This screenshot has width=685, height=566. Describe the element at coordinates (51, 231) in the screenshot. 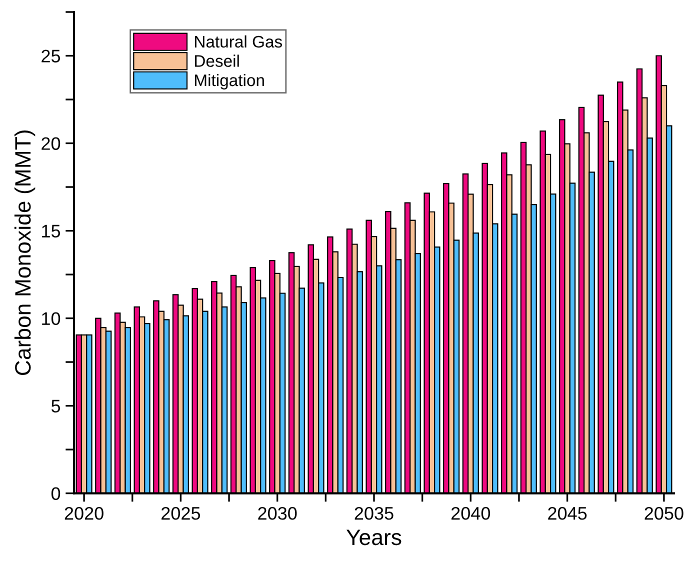

I see `y-tick-label: 15` at that location.